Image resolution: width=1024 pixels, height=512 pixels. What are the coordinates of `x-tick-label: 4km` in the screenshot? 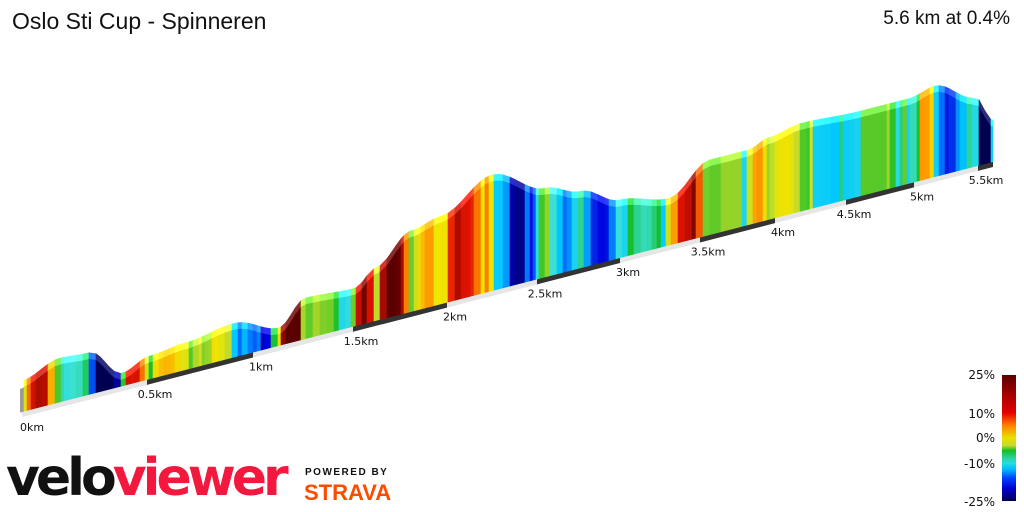 It's located at (783, 232).